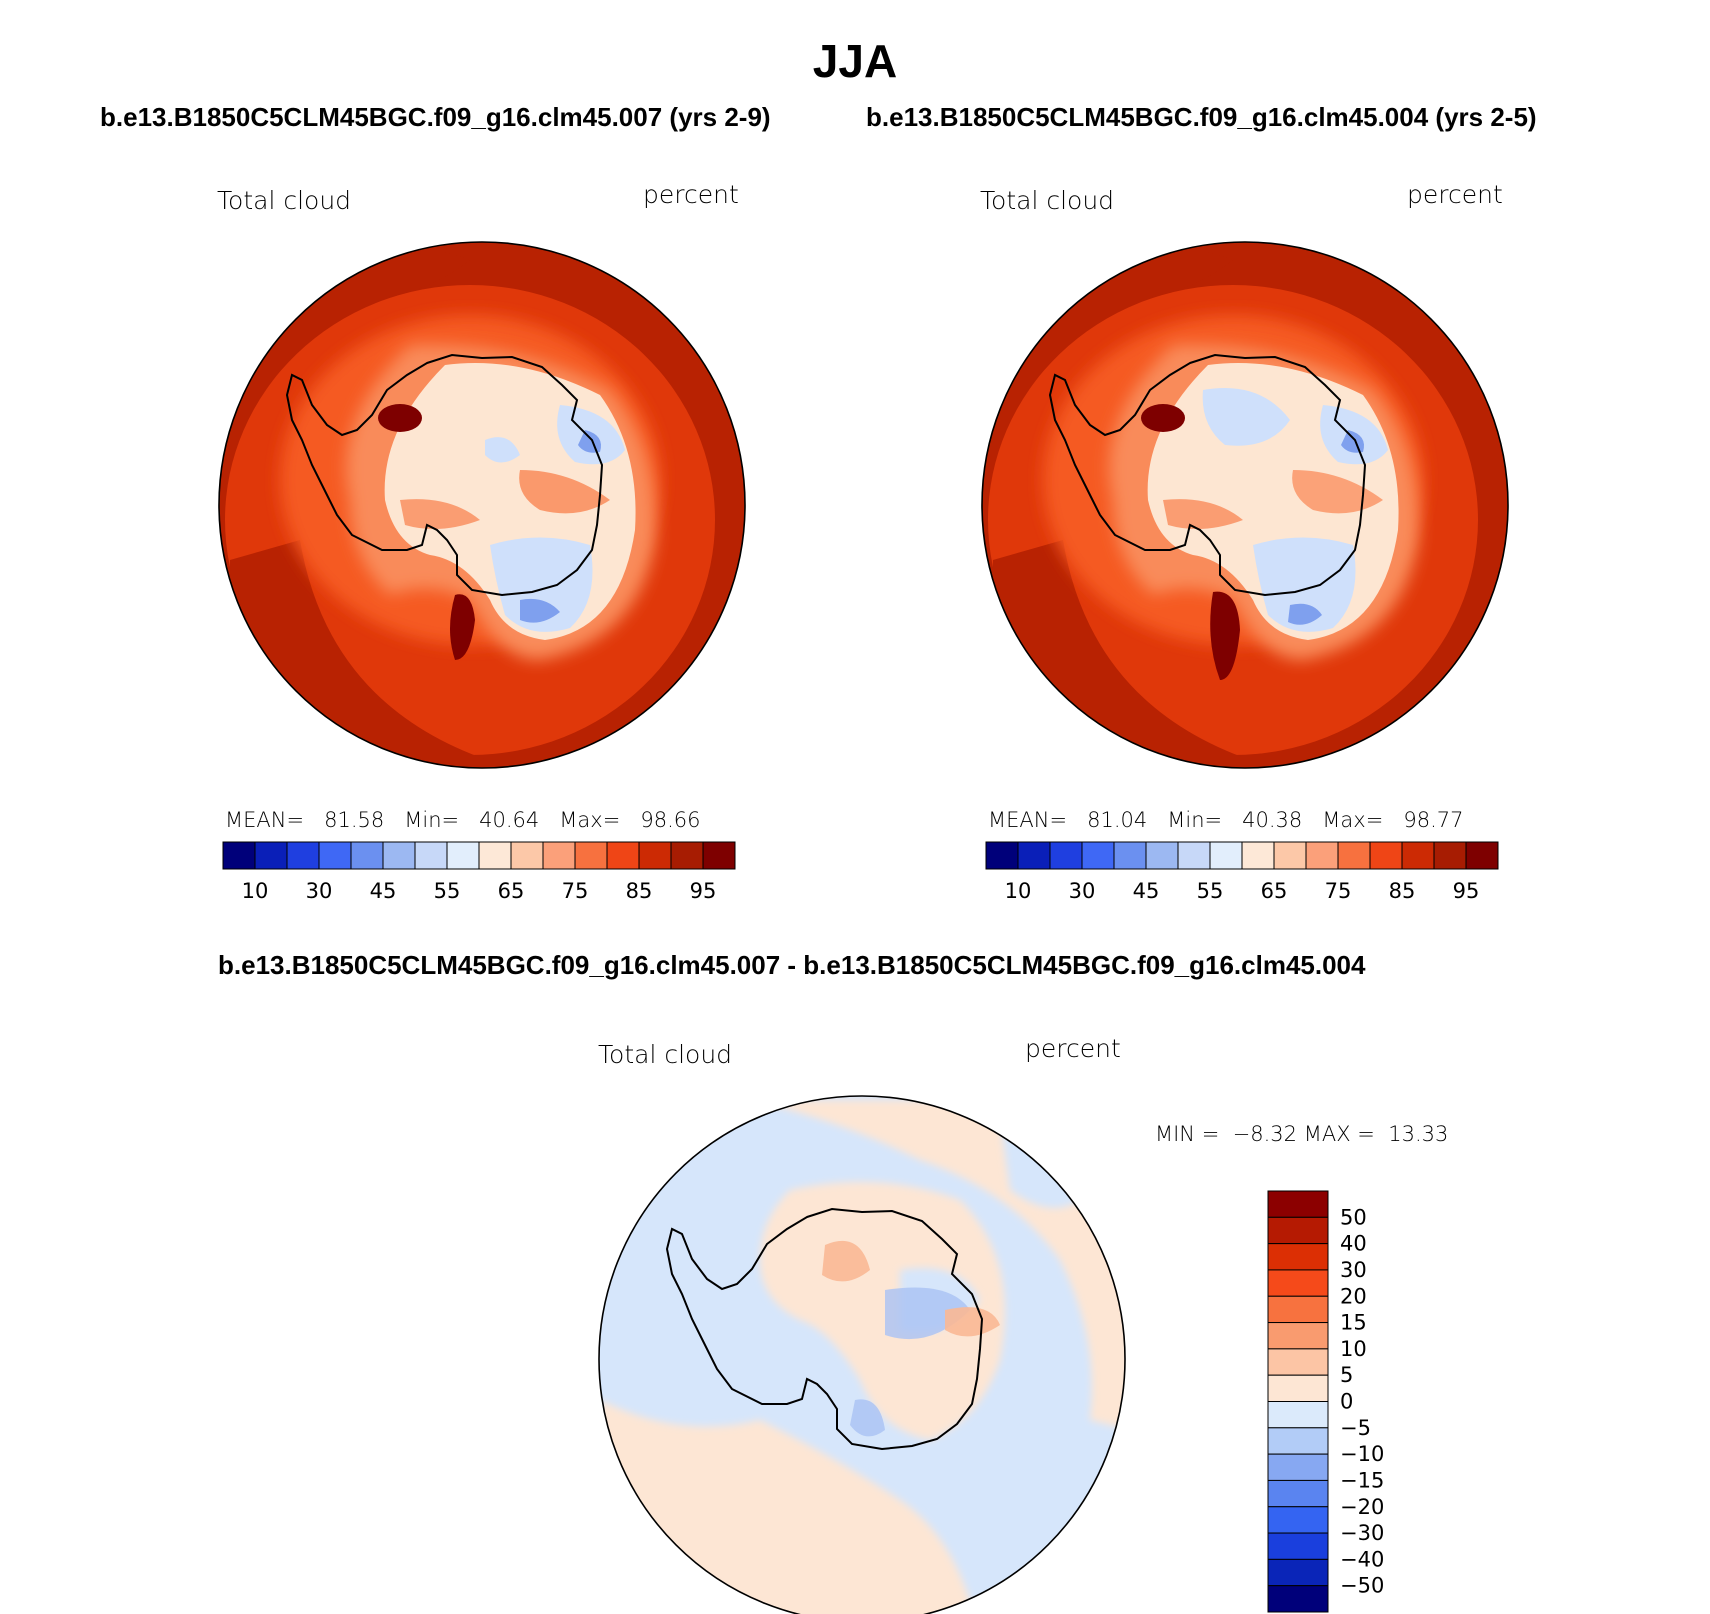 This screenshot has height=1614, width=1710. What do you see at coordinates (319, 891) in the screenshot?
I see `panel-a-colorbar-tick-label: 30` at bounding box center [319, 891].